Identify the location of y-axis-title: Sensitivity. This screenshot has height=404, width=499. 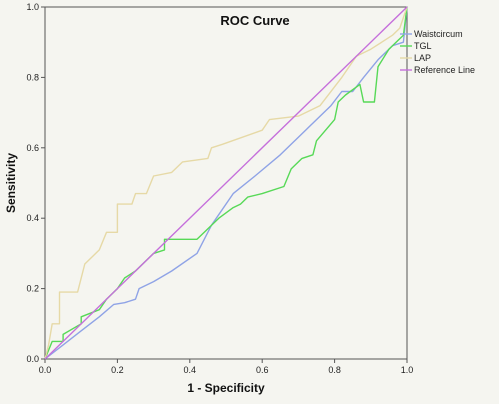
(11, 183).